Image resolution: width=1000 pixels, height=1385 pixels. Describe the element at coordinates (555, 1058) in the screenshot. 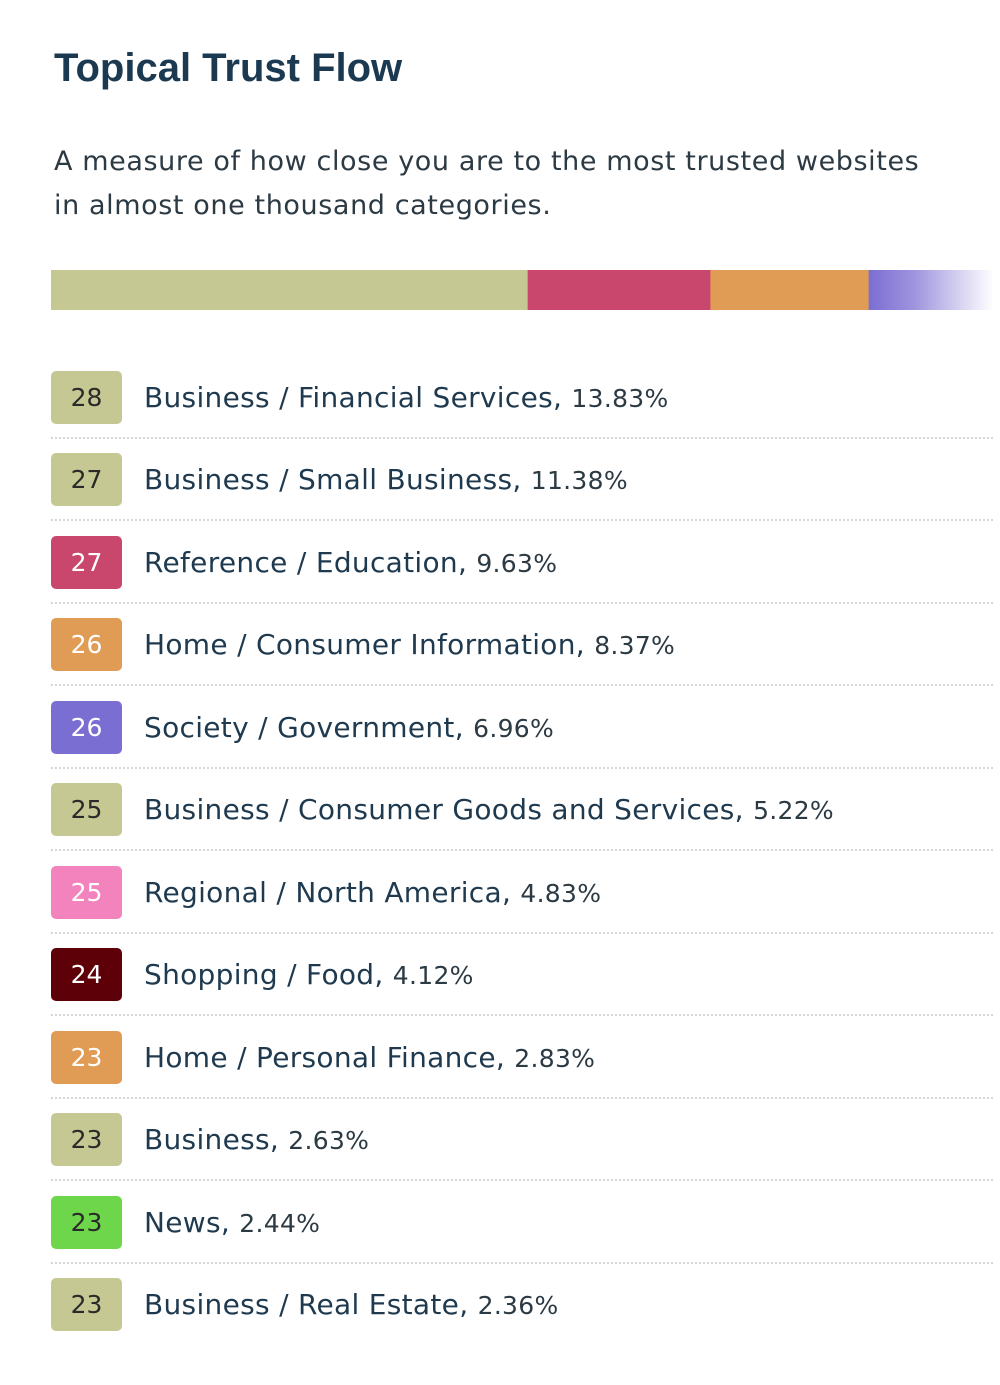

I see `topic-percent: 2.83%` at that location.